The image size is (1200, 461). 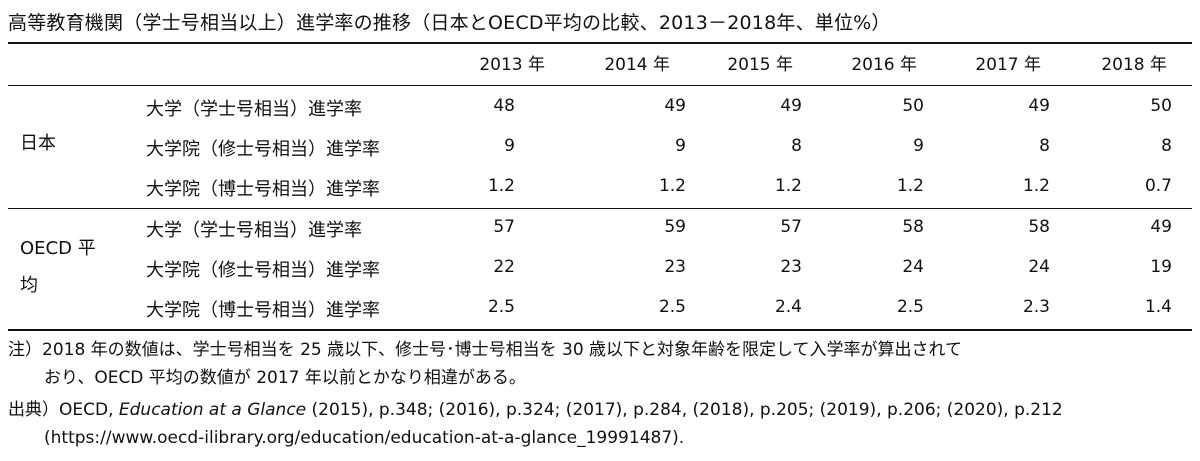 What do you see at coordinates (285, 378) in the screenshot?
I see `footnote-line-2: おり、OECD 平均の数値が 2017 年以前とかなり相違がある。` at bounding box center [285, 378].